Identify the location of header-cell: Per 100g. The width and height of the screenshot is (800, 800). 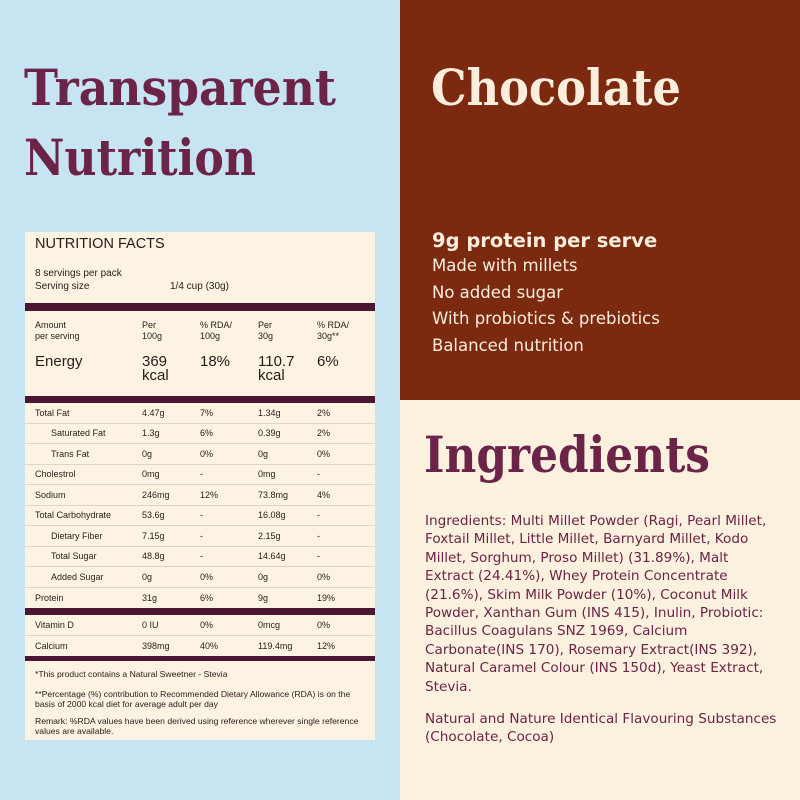
(171, 337).